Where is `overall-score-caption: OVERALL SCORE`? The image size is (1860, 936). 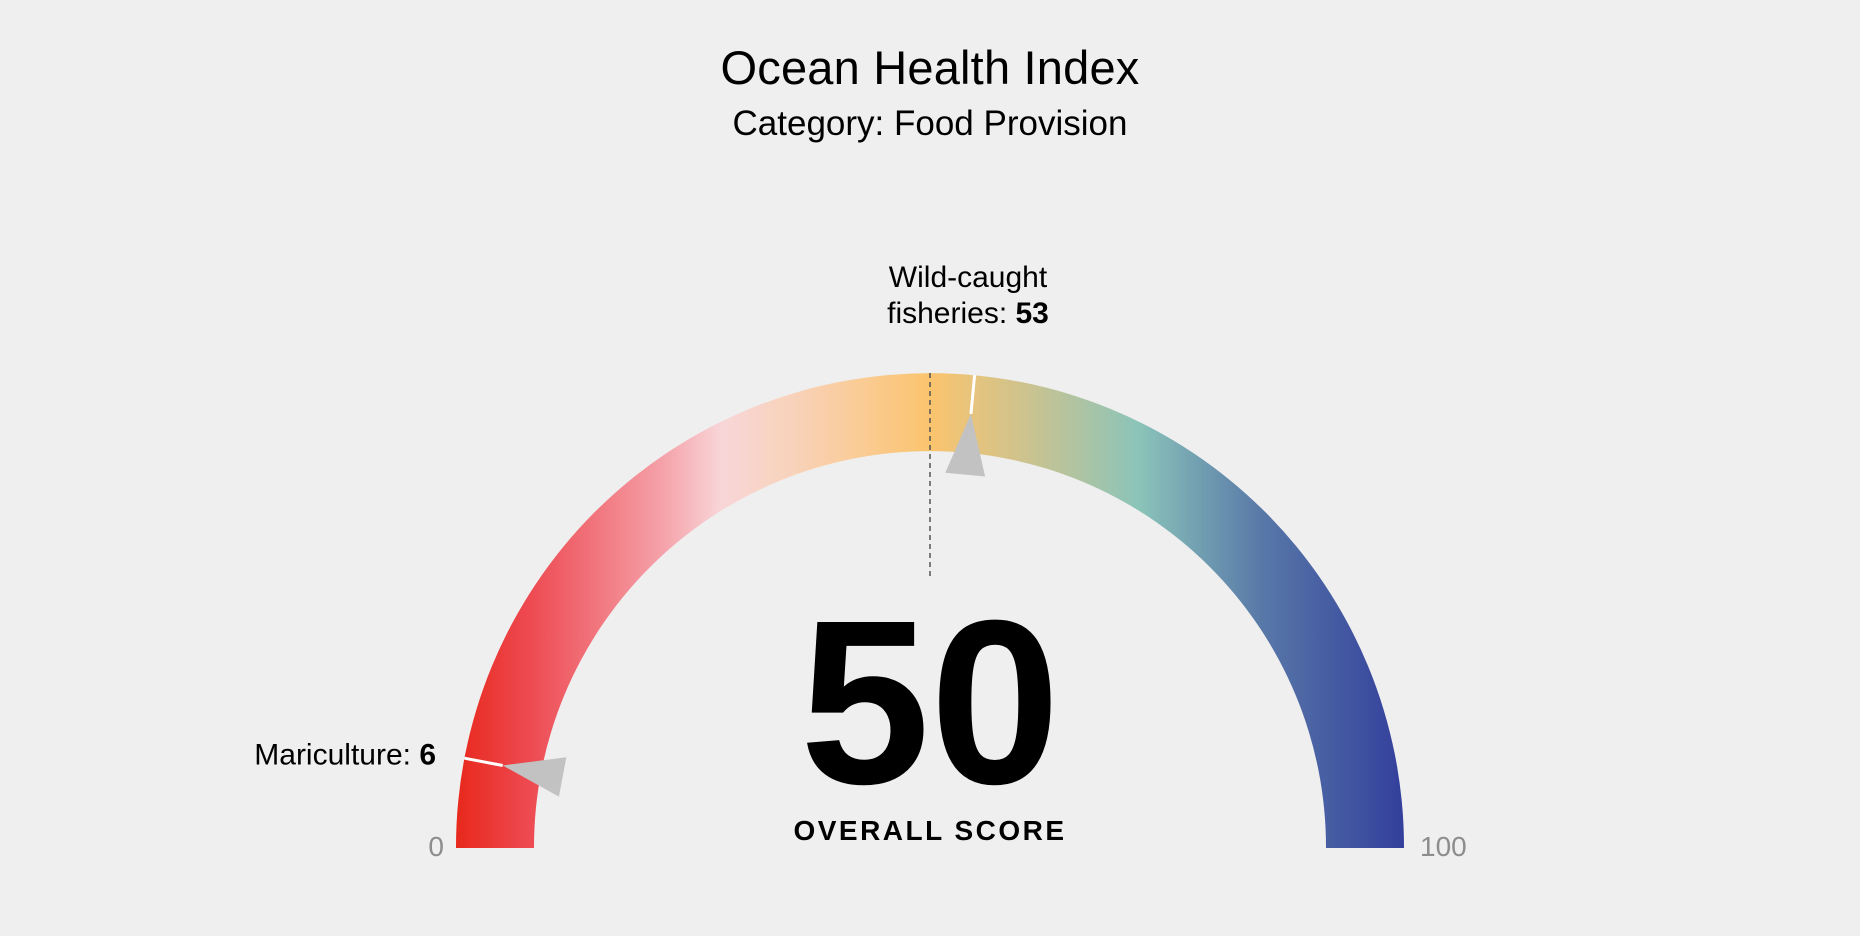 overall-score-caption: OVERALL SCORE is located at coordinates (929, 830).